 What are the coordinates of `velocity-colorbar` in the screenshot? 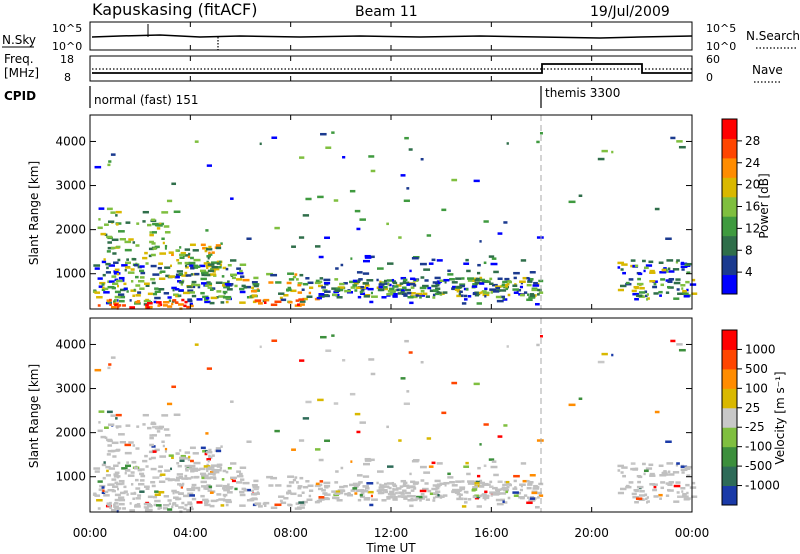 It's located at (729, 418).